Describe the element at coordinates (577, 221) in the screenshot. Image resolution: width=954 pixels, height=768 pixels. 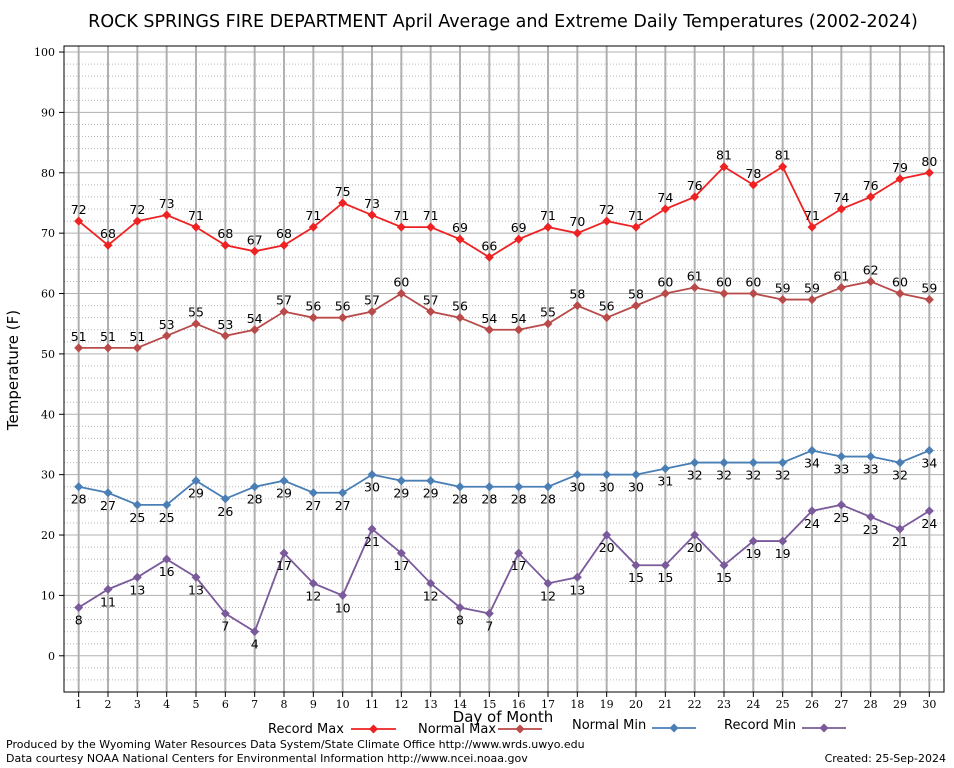
I see `data-label: 70` at that location.